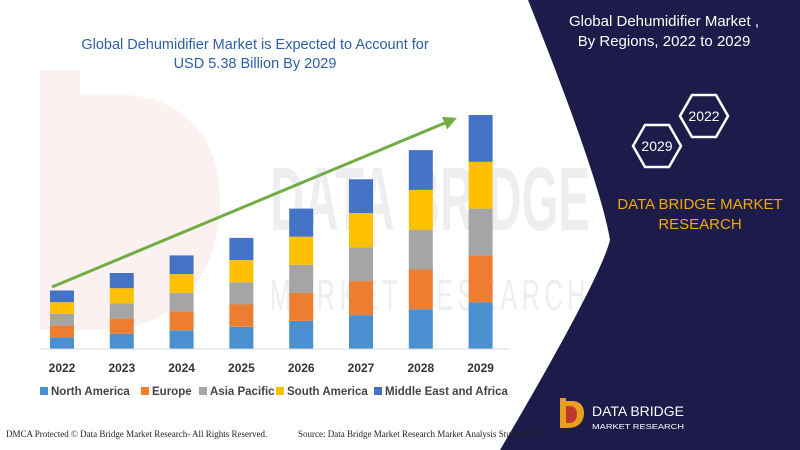 The height and width of the screenshot is (450, 800). I want to click on bar-segment-2022-north-america, so click(62, 343).